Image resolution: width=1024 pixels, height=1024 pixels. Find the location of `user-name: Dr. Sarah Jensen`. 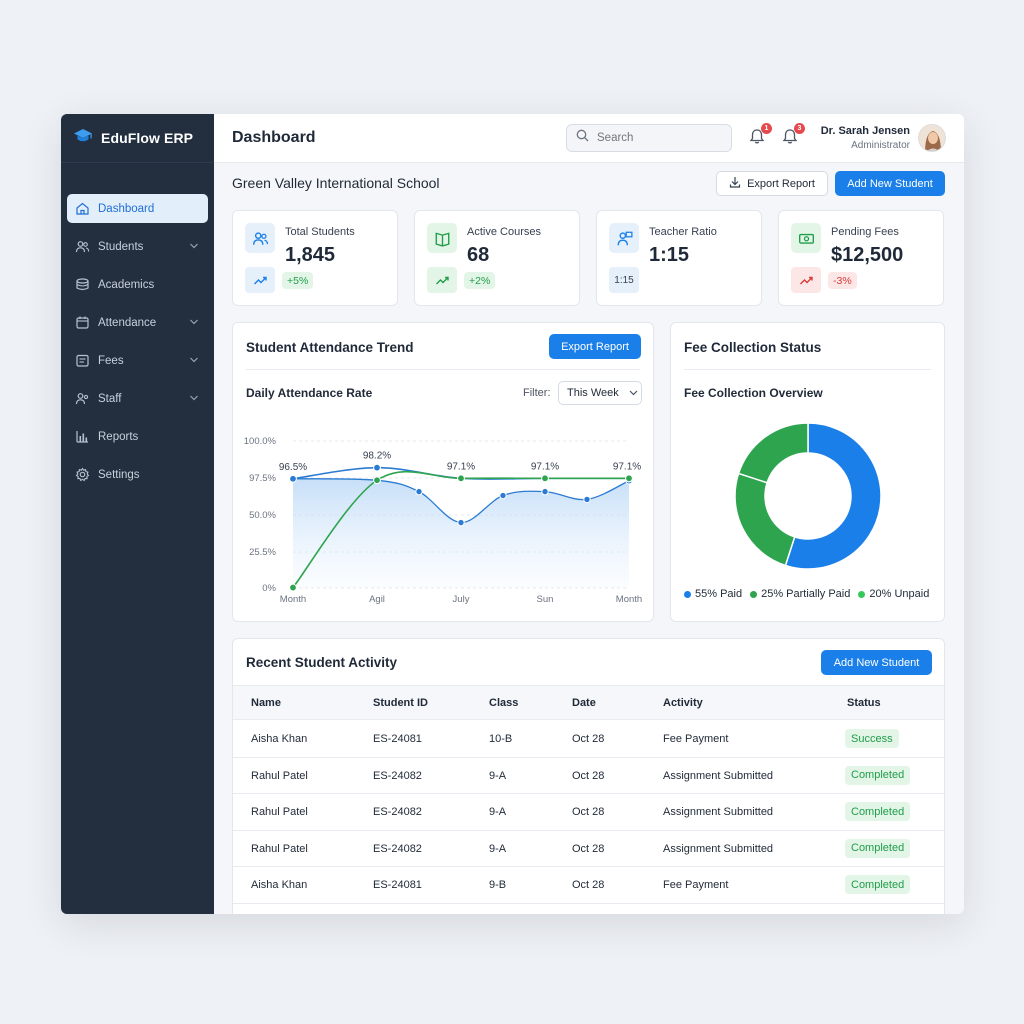

user-name: Dr. Sarah Jensen is located at coordinates (865, 131).